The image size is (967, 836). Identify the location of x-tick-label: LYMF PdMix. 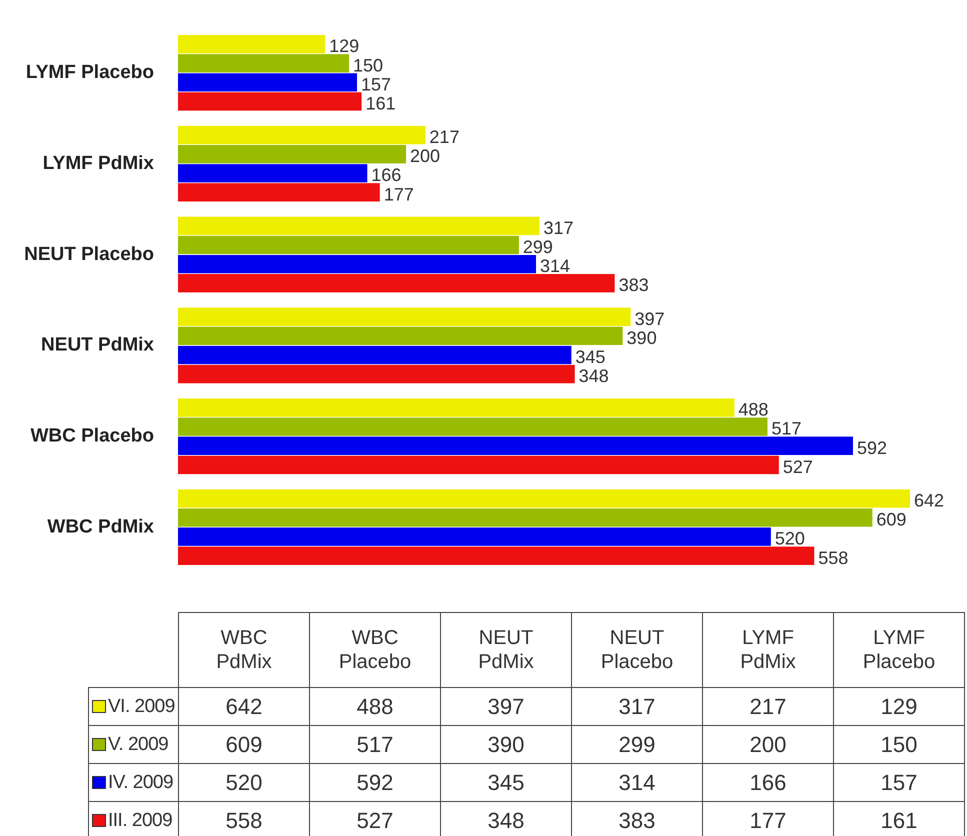
(768, 650).